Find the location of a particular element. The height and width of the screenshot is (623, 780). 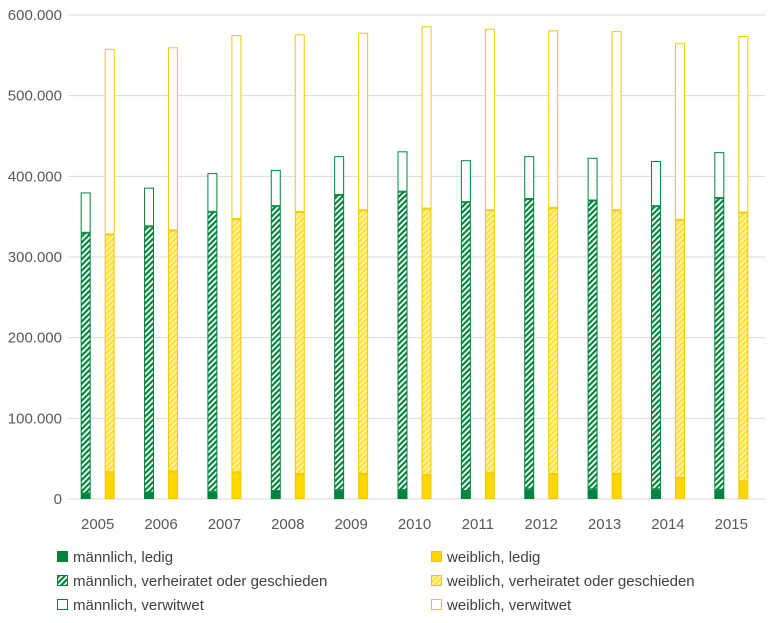

legend-item: weiblich, verheiratet oder geschieden is located at coordinates (563, 581).